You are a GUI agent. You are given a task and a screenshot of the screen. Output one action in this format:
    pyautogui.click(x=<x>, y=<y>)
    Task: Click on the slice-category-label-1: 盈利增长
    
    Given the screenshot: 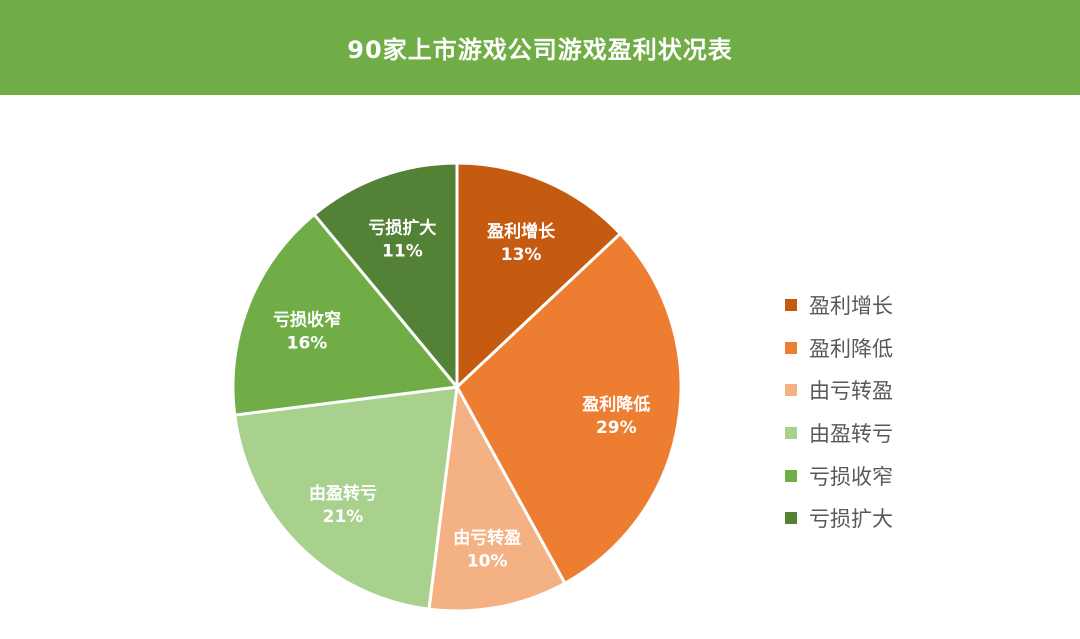 What is the action you would take?
    pyautogui.click(x=521, y=231)
    